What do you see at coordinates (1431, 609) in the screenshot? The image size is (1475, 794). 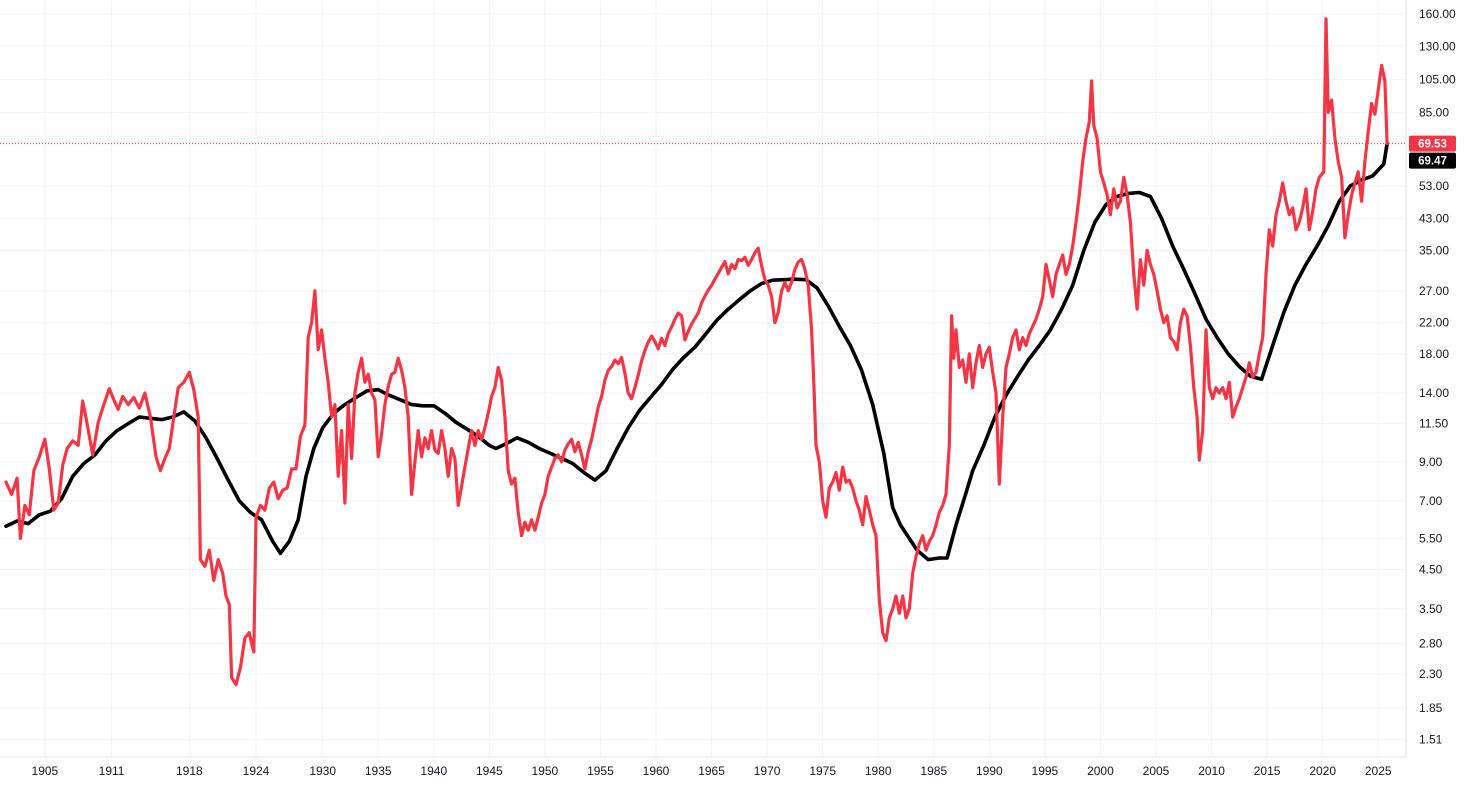 I see `price-tick-label: 3.50` at bounding box center [1431, 609].